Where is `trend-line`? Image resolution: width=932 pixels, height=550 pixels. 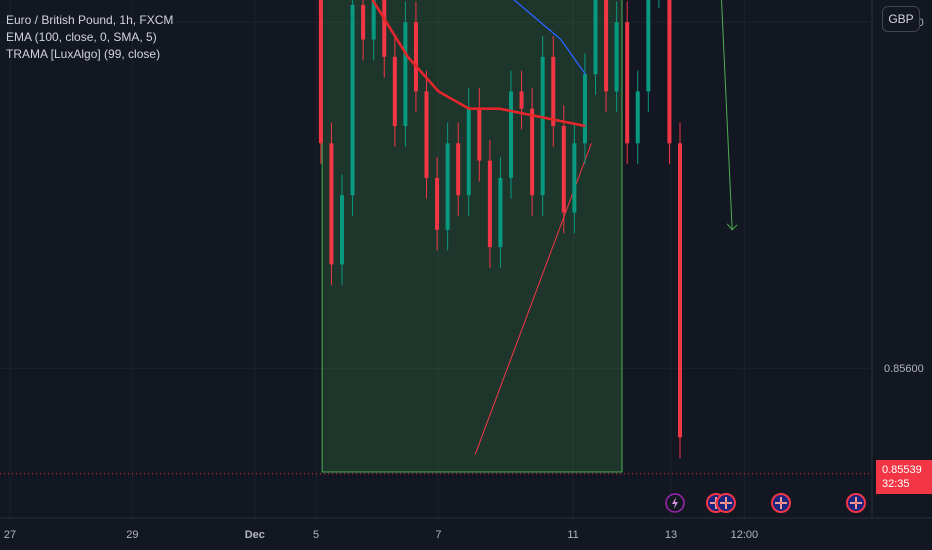
trend-line is located at coordinates (533, 299).